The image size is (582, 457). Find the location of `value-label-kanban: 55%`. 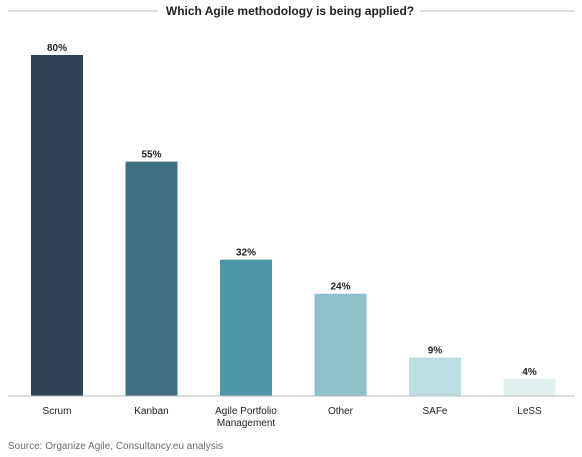

value-label-kanban: 55% is located at coordinates (151, 155).